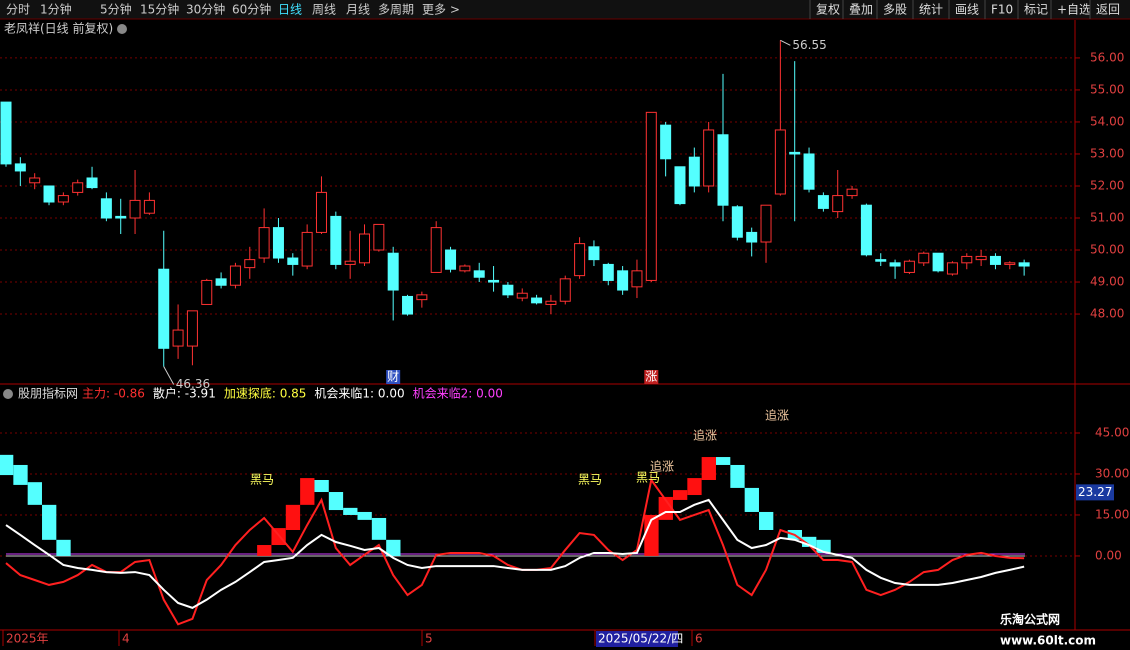 The height and width of the screenshot is (650, 1130). Describe the element at coordinates (396, 10) in the screenshot. I see `toolbar-tab: 多周期` at that location.